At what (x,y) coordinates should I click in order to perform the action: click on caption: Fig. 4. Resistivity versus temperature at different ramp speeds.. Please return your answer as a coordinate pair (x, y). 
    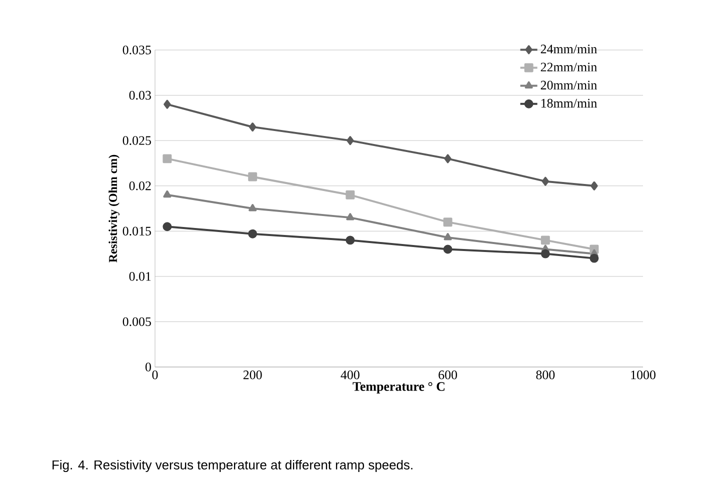
    Looking at the image, I should click on (232, 466).